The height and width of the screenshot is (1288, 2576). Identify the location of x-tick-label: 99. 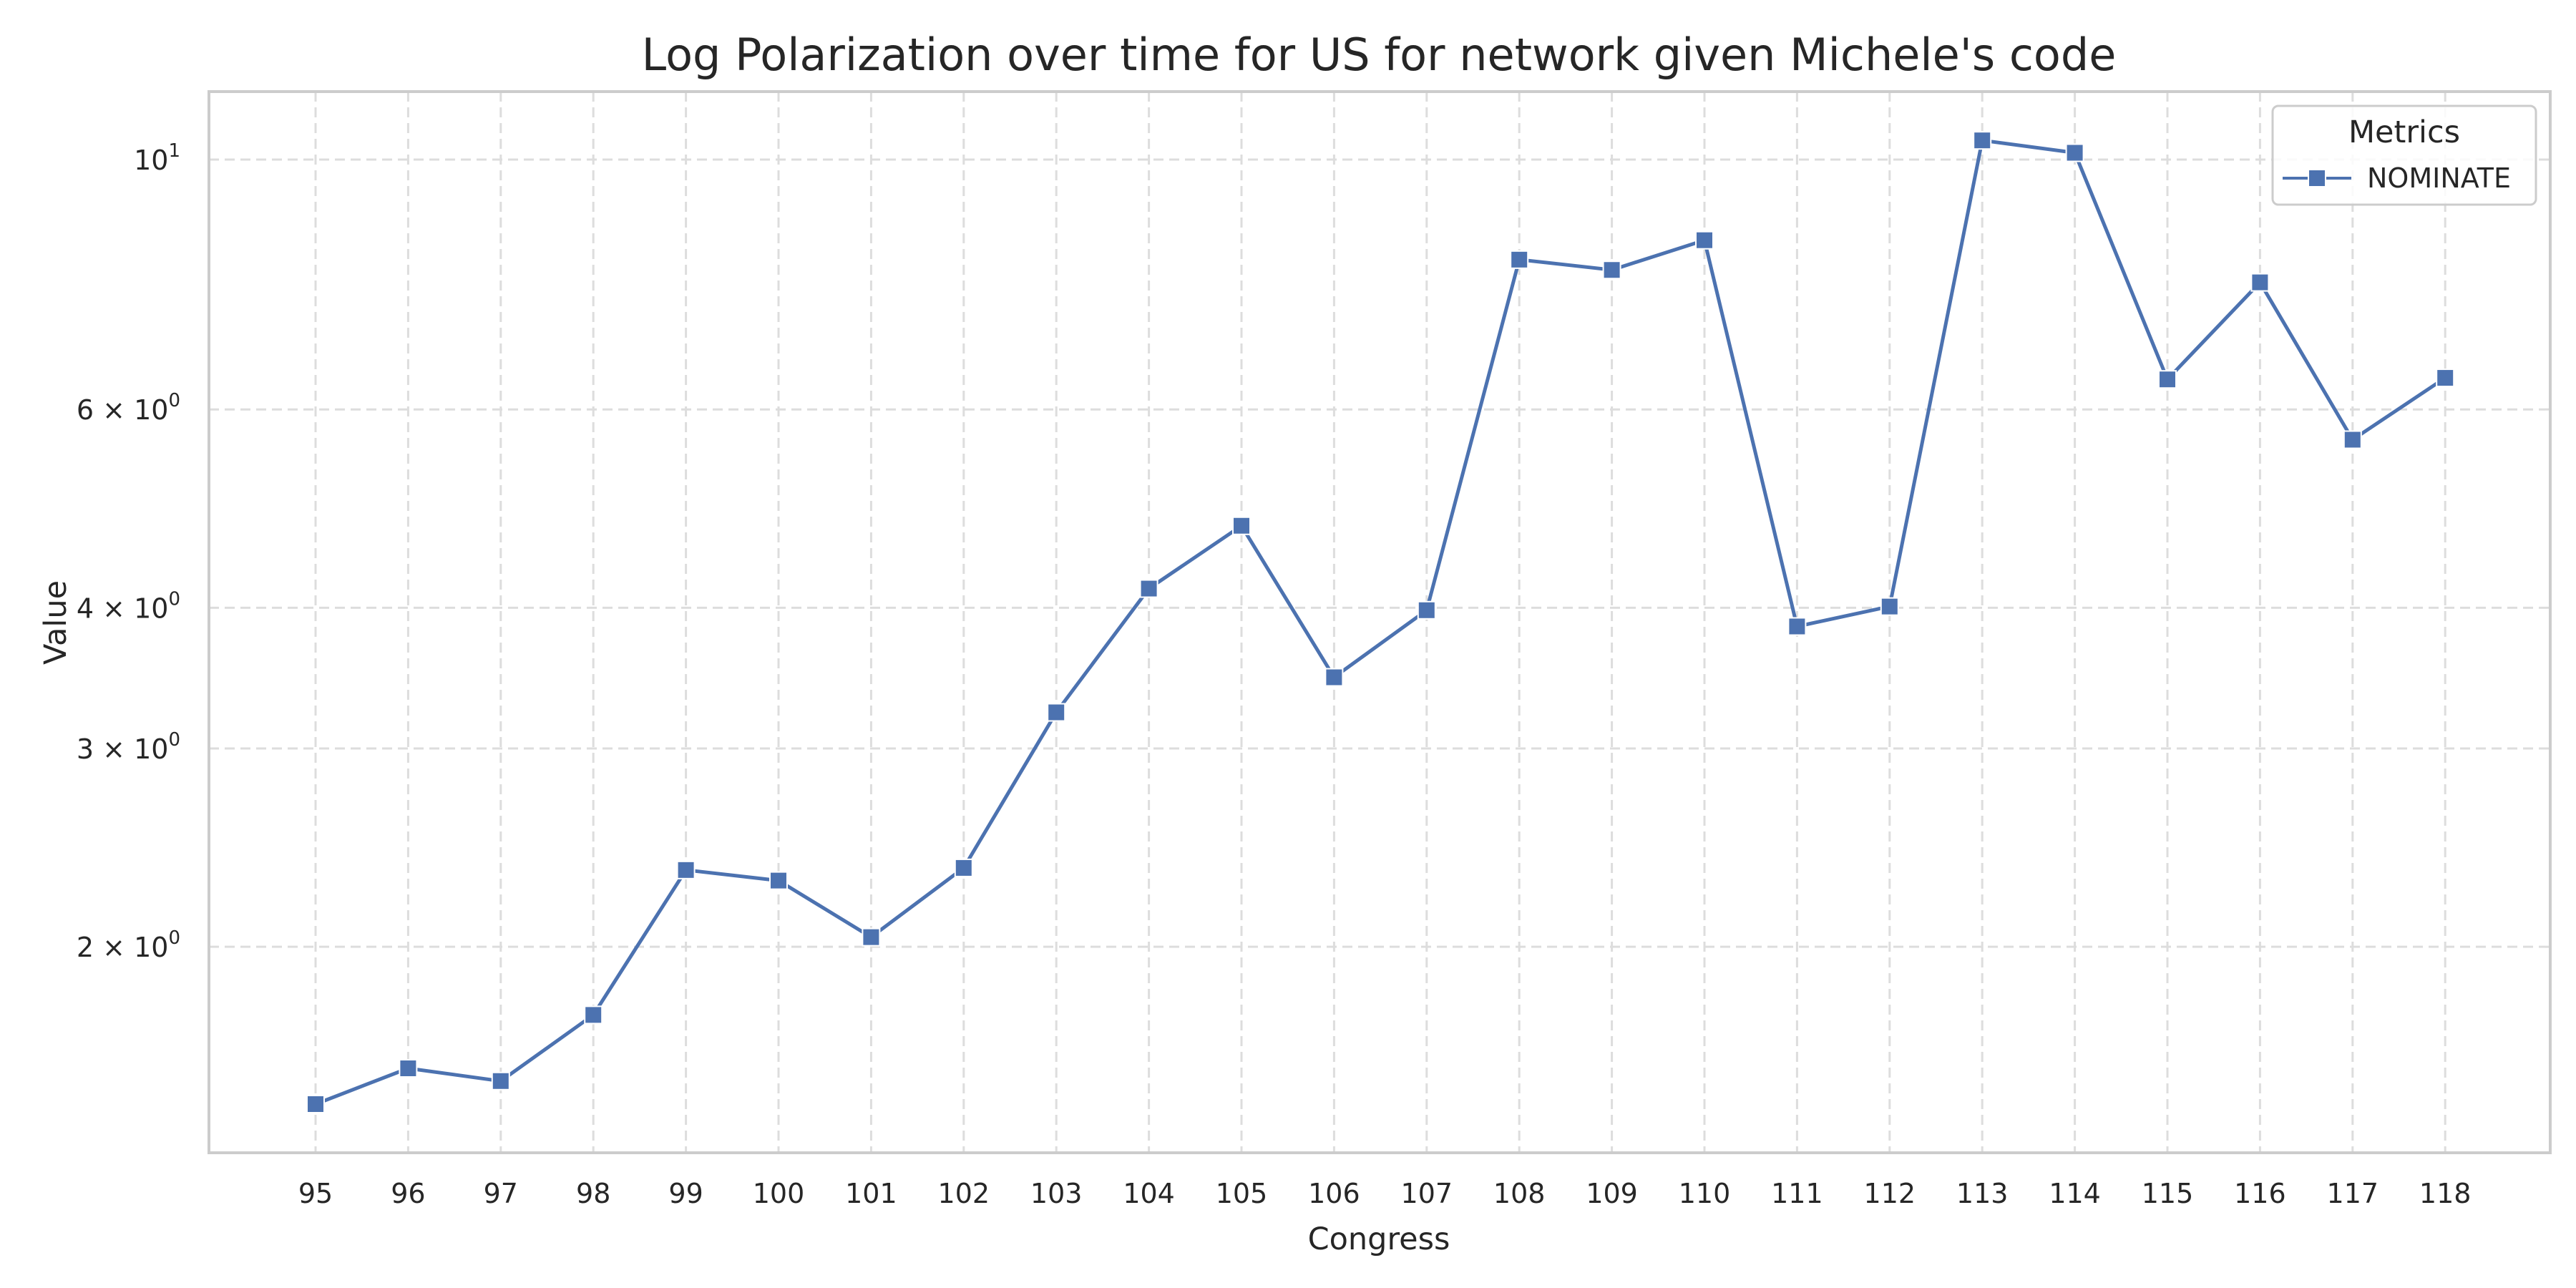
(685, 1193).